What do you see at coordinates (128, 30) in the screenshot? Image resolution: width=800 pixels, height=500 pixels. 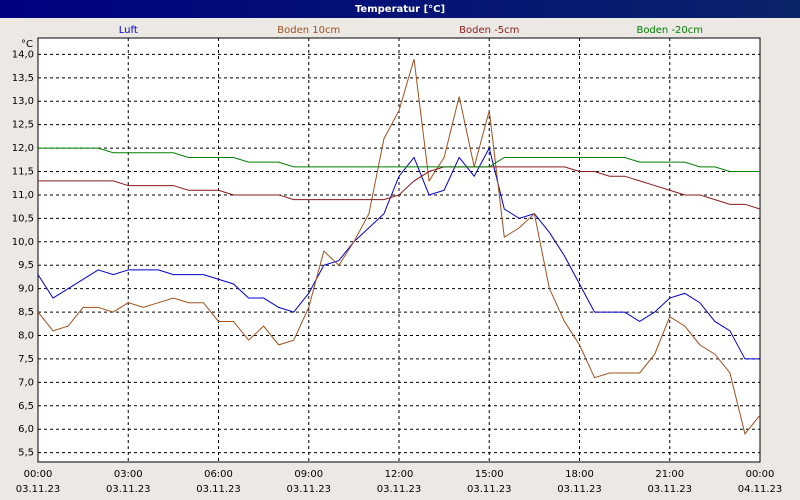 I see `legend-entry: Luft` at bounding box center [128, 30].